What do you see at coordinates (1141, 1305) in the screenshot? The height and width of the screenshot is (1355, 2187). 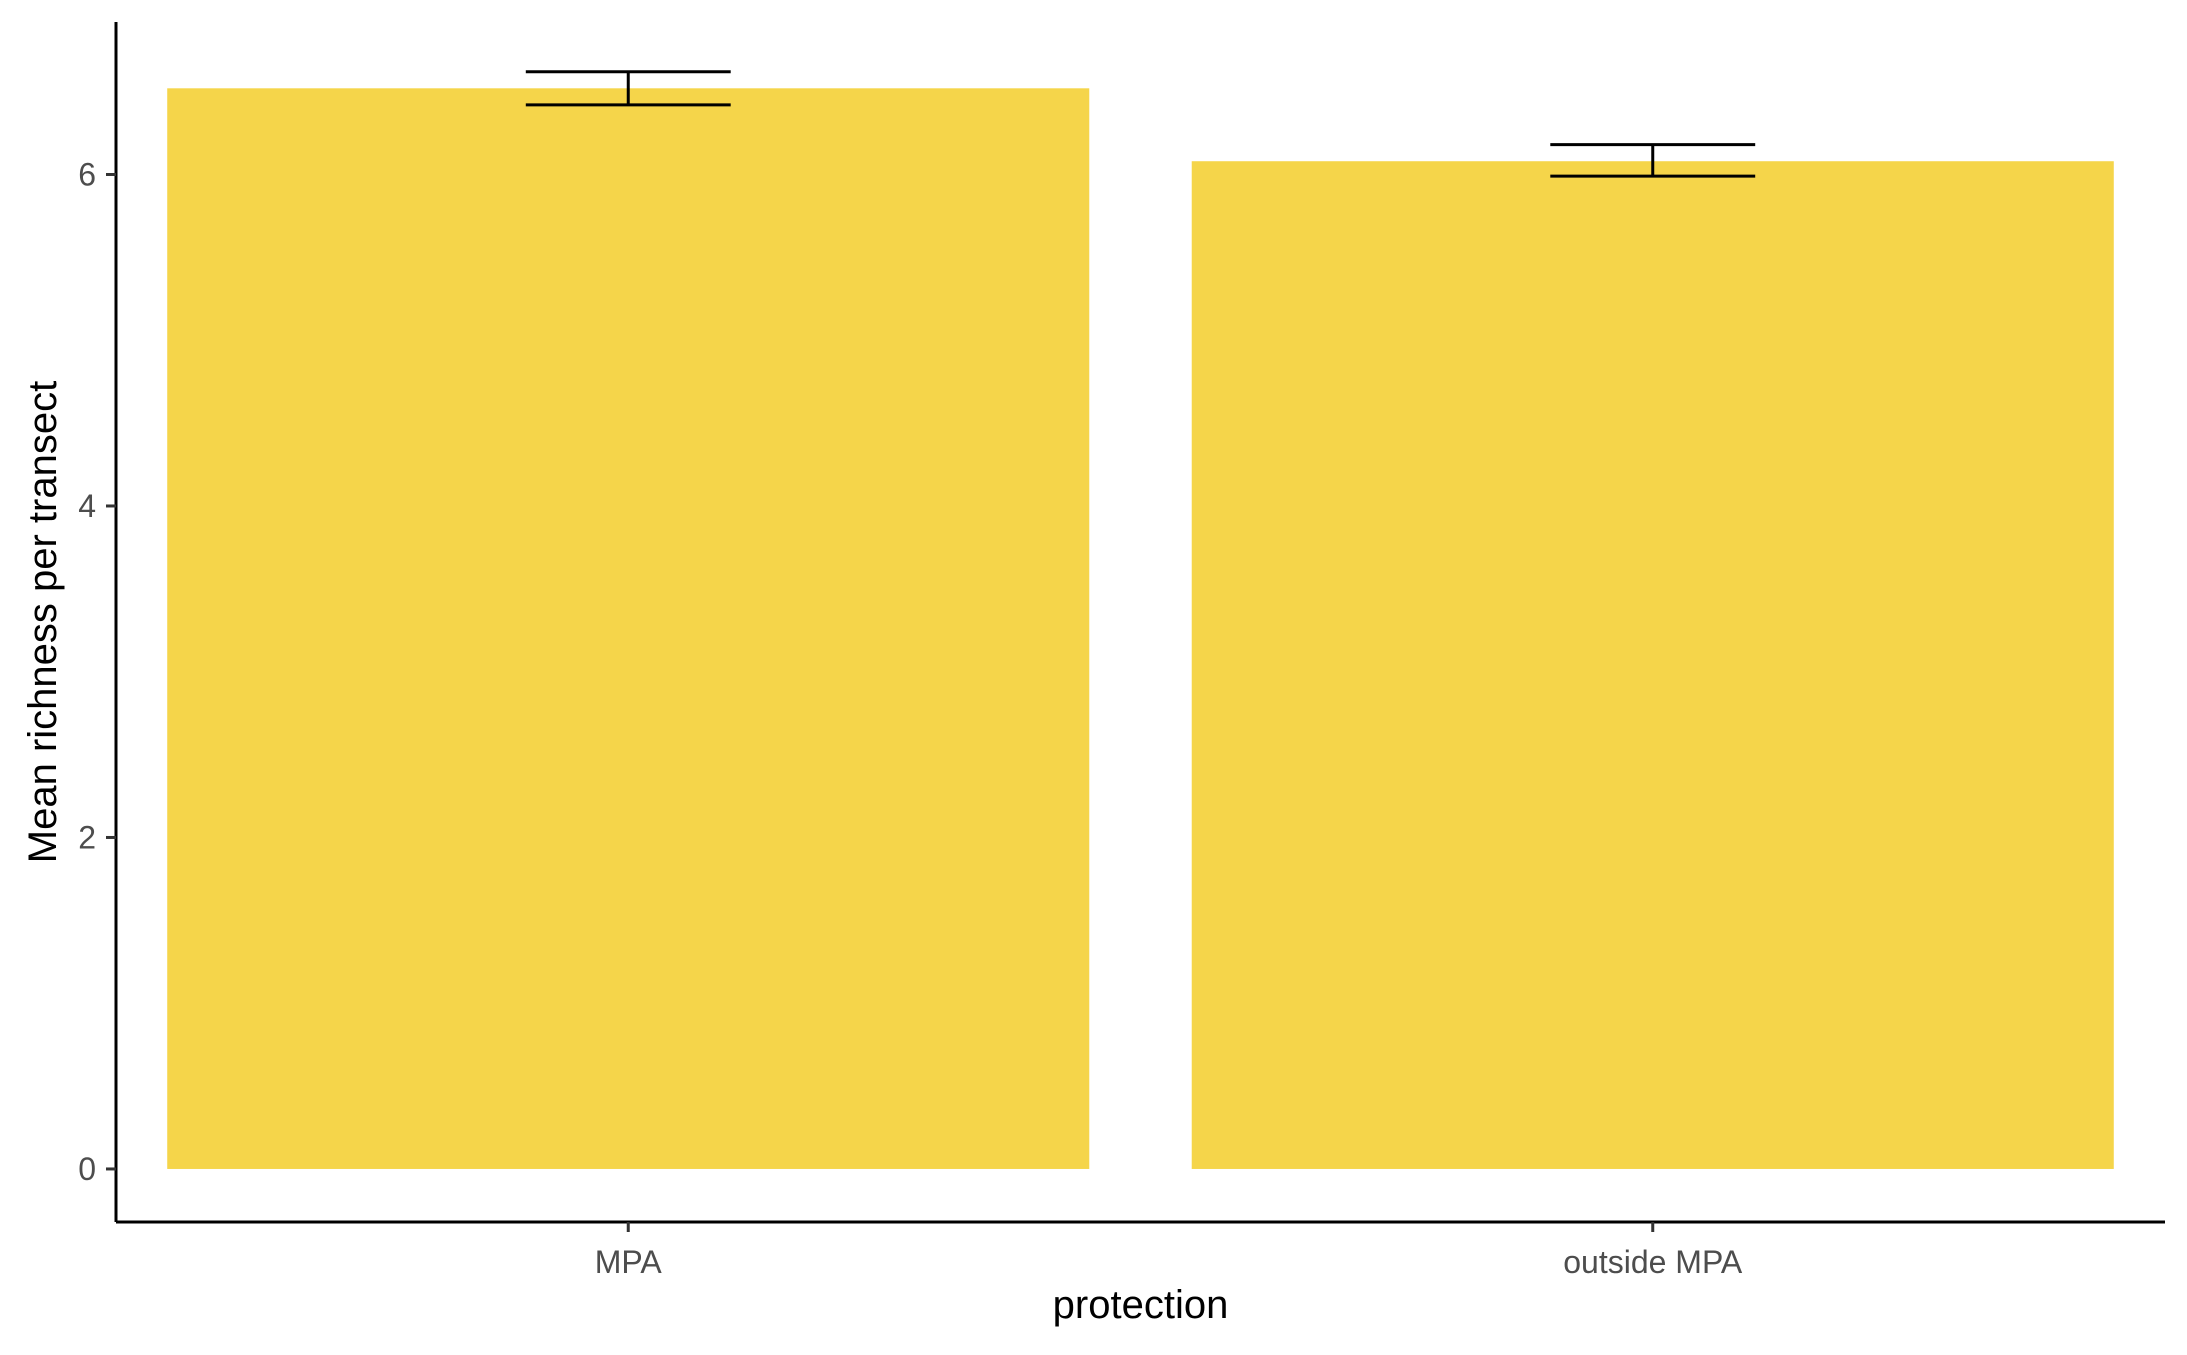 I see `x-axis-title: protection` at bounding box center [1141, 1305].